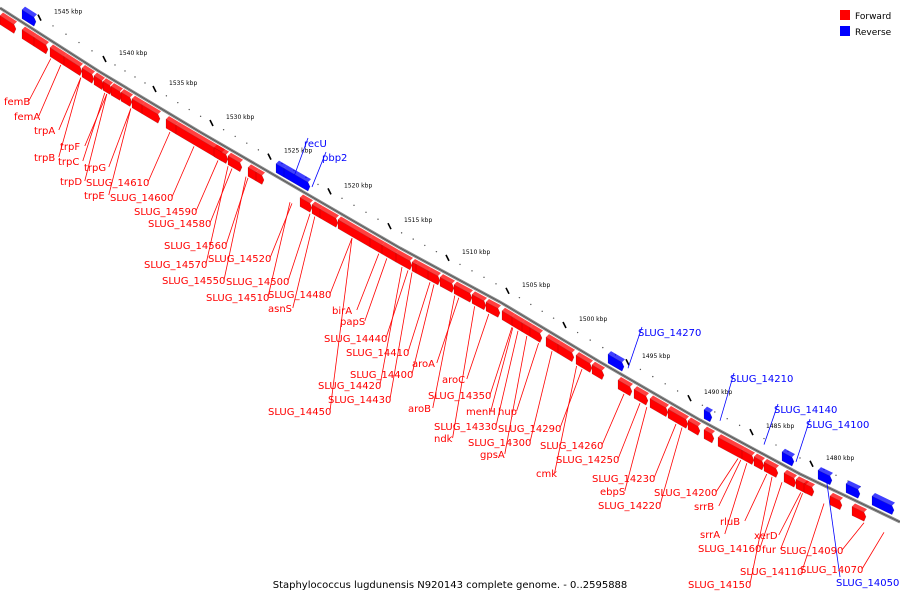 This screenshot has width=900, height=600. What do you see at coordinates (463, 293) in the screenshot?
I see `forward-gene-29-body` at bounding box center [463, 293].